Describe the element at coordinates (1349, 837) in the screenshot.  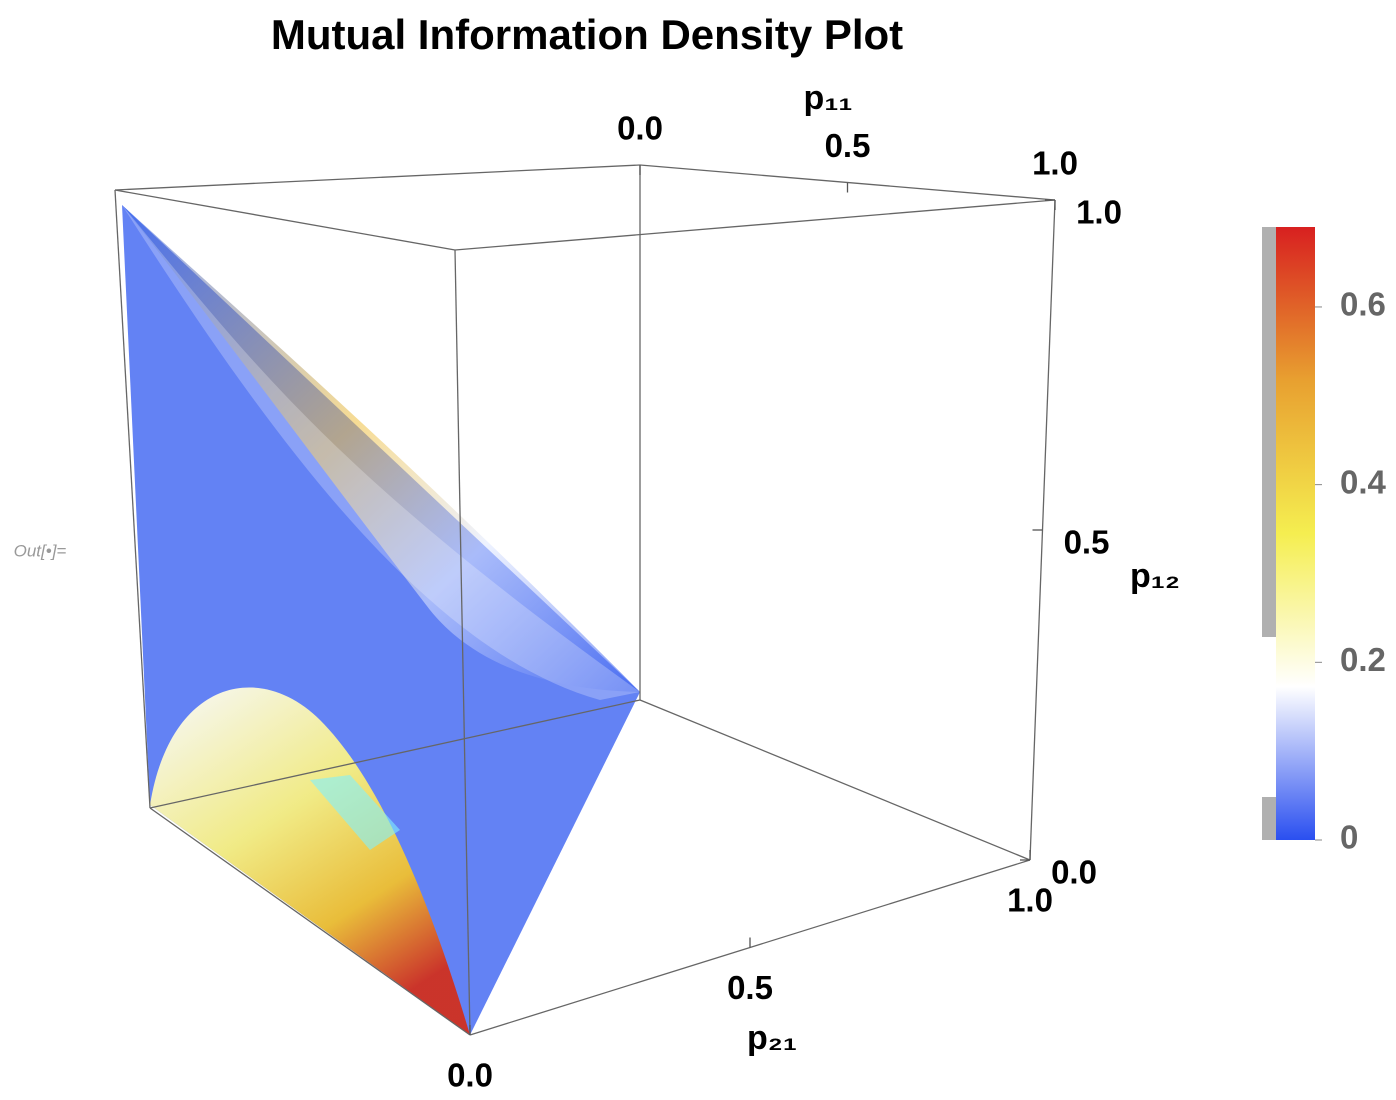
I see `colorbar-label: 0` at that location.